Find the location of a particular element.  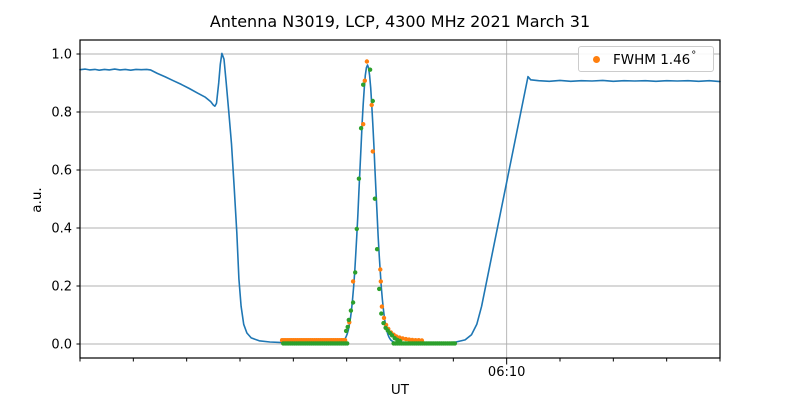

legend-marker-dot-icon is located at coordinates (596, 59).